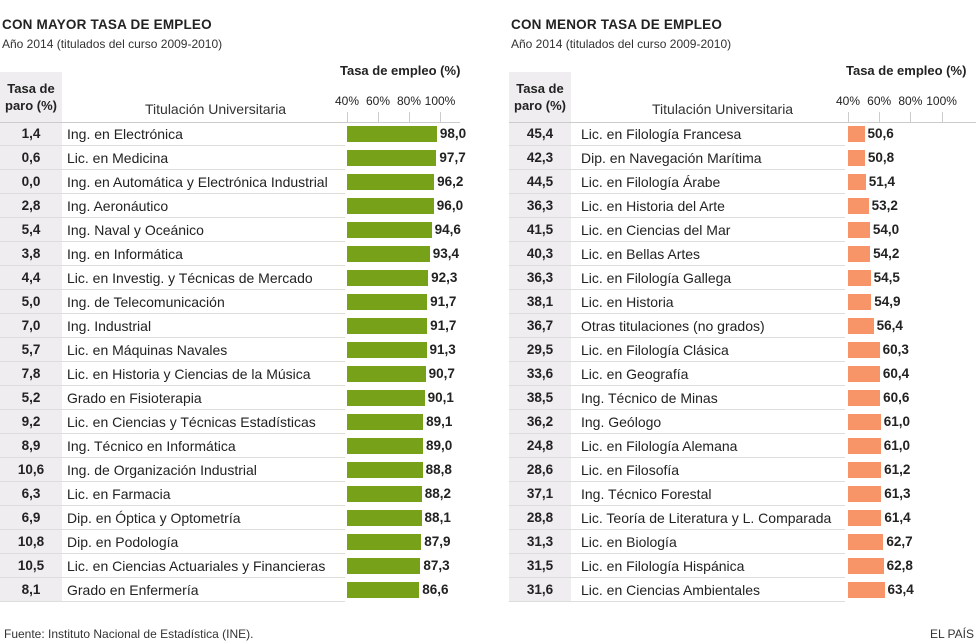  I want to click on bar-value: 54,0, so click(886, 229).